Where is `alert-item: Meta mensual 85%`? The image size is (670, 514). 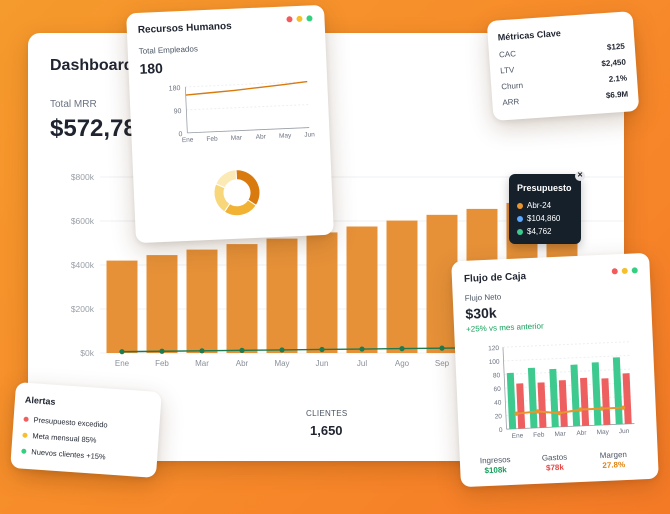
alert-item: Meta mensual 85% is located at coordinates (59, 438).